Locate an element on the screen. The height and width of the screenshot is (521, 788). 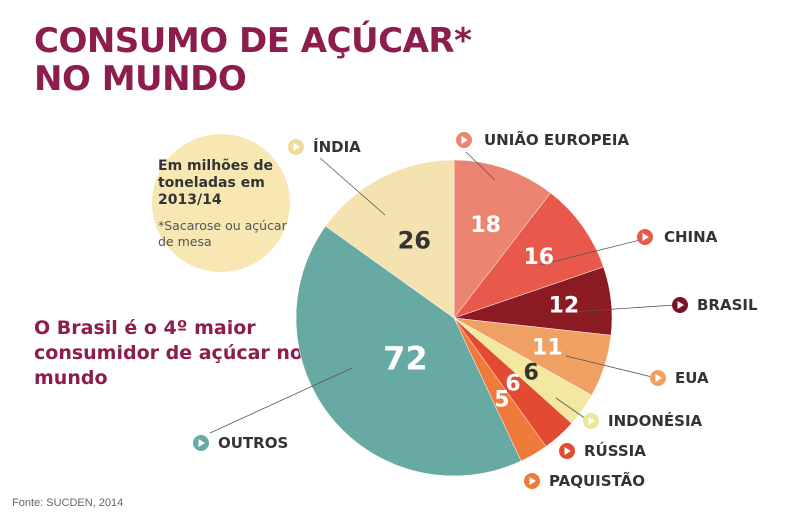
title-line-1: CONSUMO DE AÇÚCAR* is located at coordinates (253, 41).